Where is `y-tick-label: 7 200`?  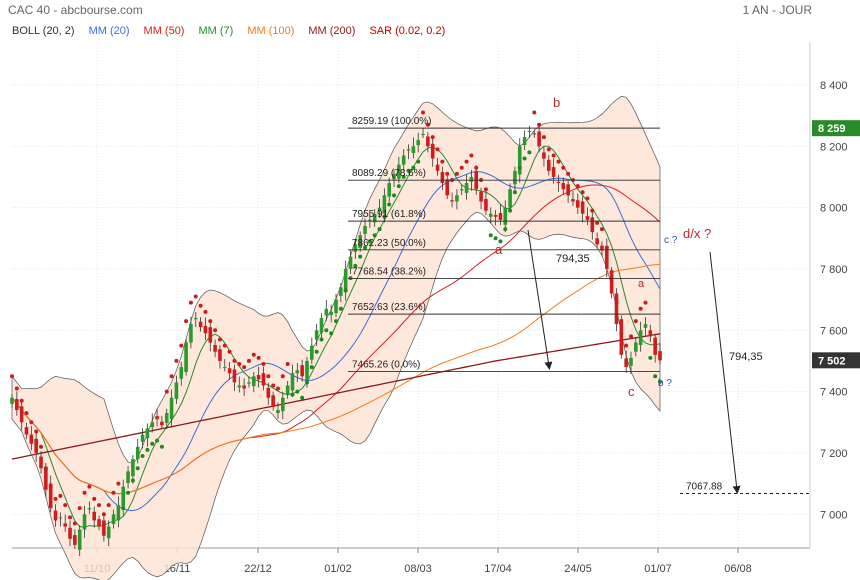
y-tick-label: 7 200 is located at coordinates (834, 454).